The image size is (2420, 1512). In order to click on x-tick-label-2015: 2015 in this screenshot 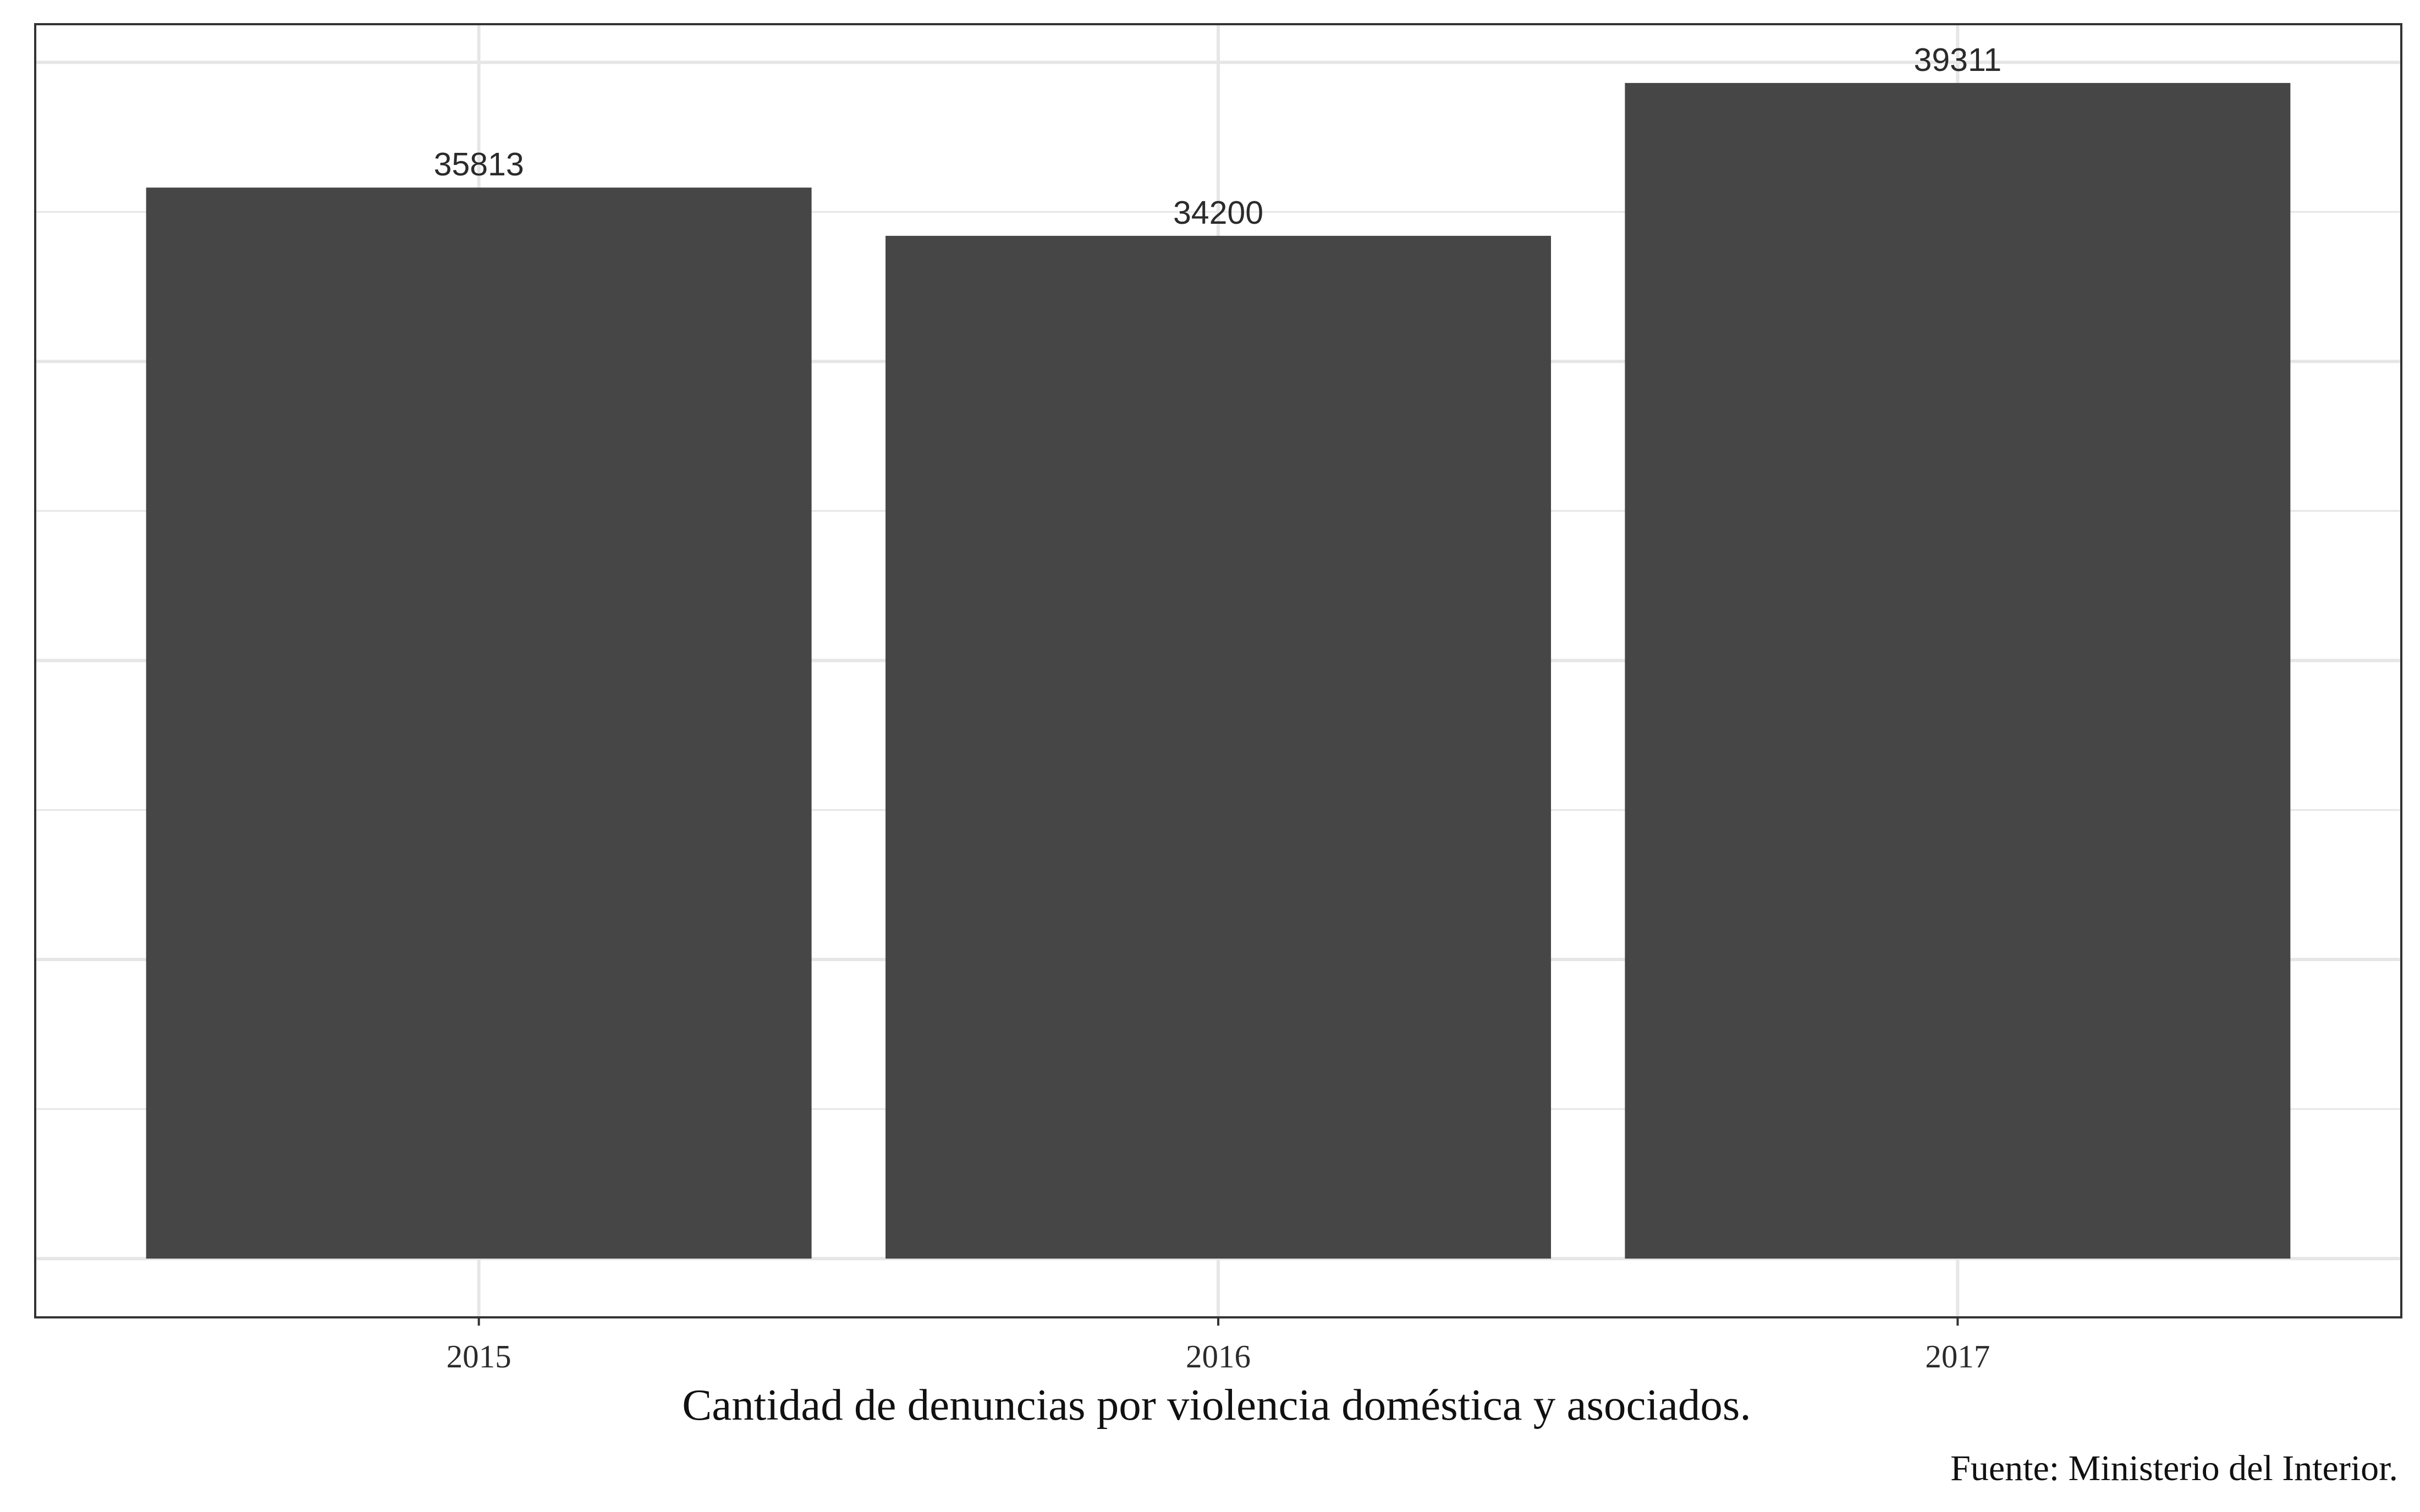, I will do `click(479, 1357)`.